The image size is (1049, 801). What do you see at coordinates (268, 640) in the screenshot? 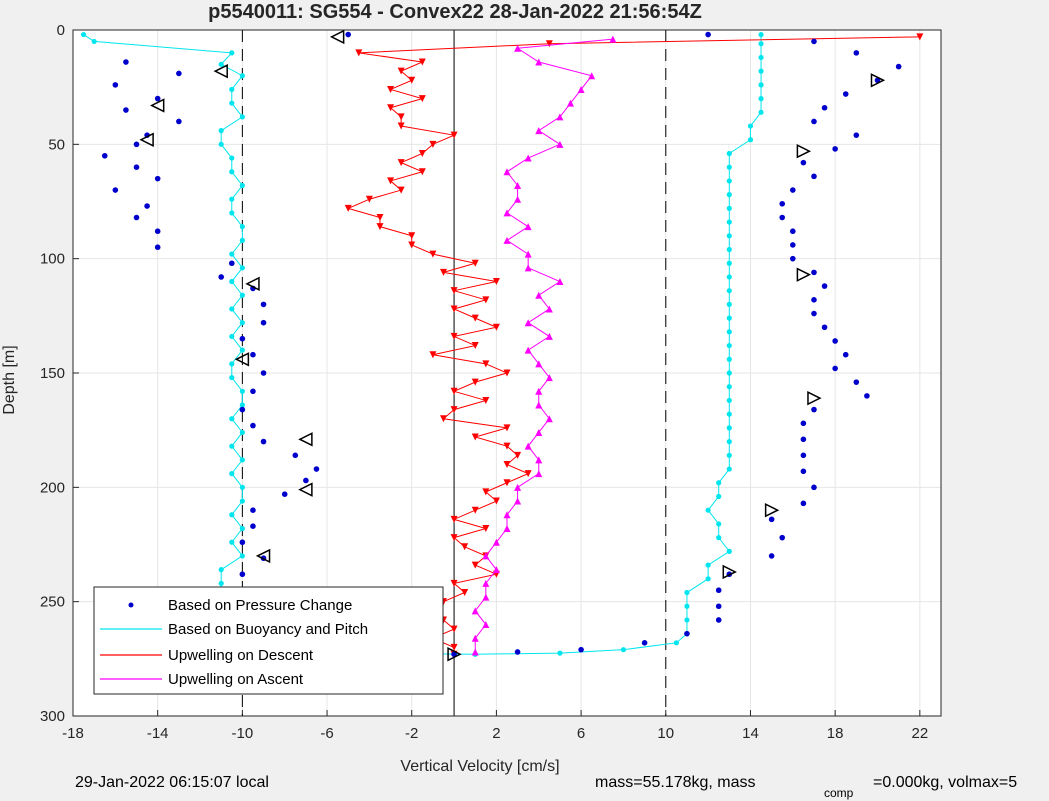
I see `legend-box` at bounding box center [268, 640].